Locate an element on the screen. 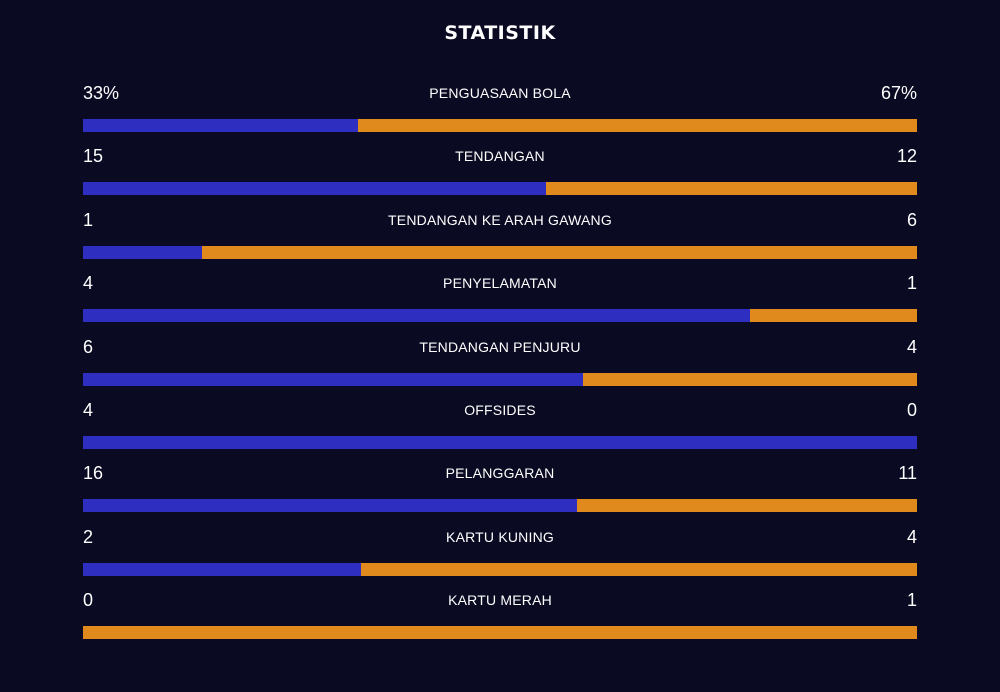 Image resolution: width=1000 pixels, height=692 pixels. stat-label: PELANGGARAN is located at coordinates (500, 473).